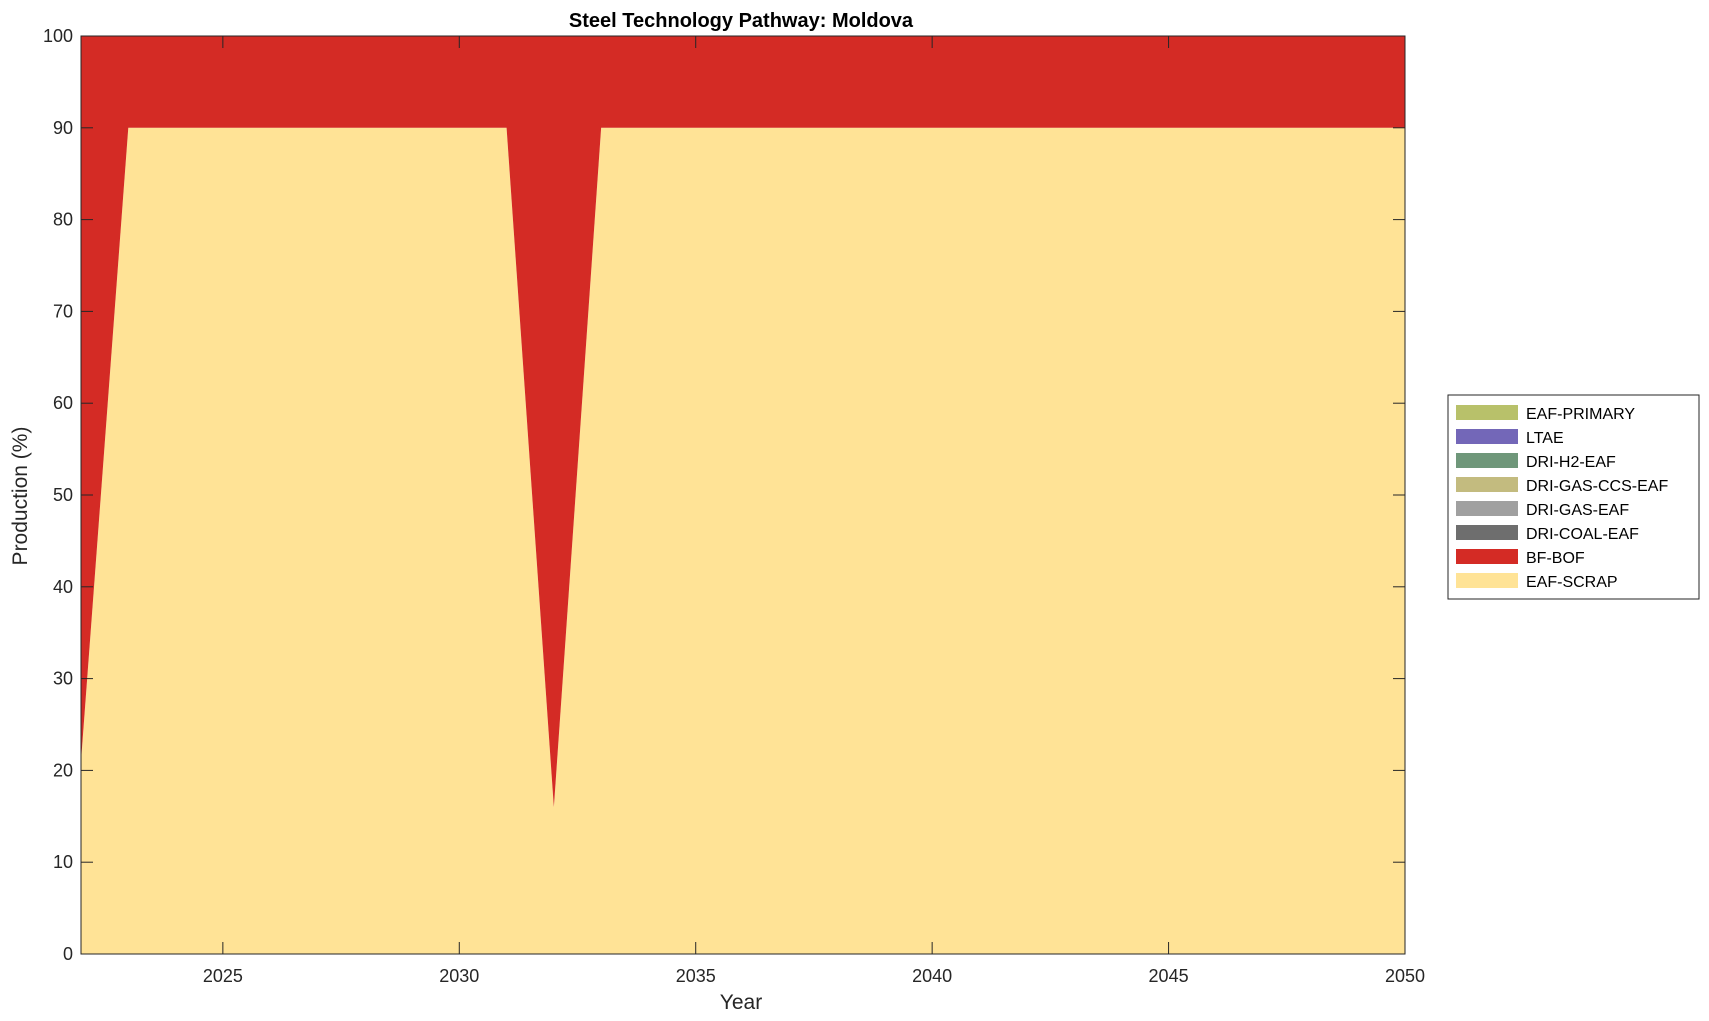 The image size is (1709, 1021). Describe the element at coordinates (1169, 976) in the screenshot. I see `x-tick-label: 2045` at that location.